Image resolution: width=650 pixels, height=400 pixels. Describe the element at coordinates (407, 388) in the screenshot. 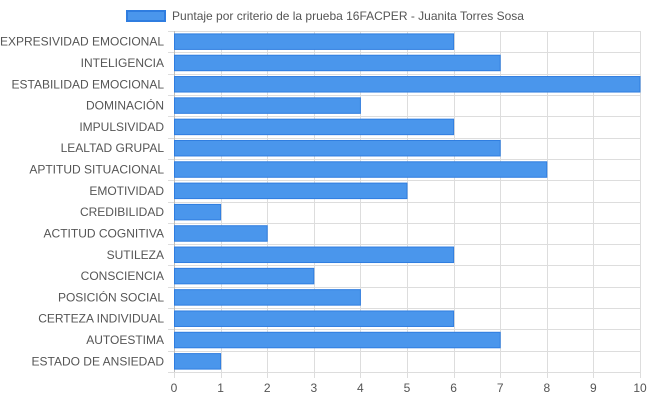

I see `x-tick-label: 5` at that location.